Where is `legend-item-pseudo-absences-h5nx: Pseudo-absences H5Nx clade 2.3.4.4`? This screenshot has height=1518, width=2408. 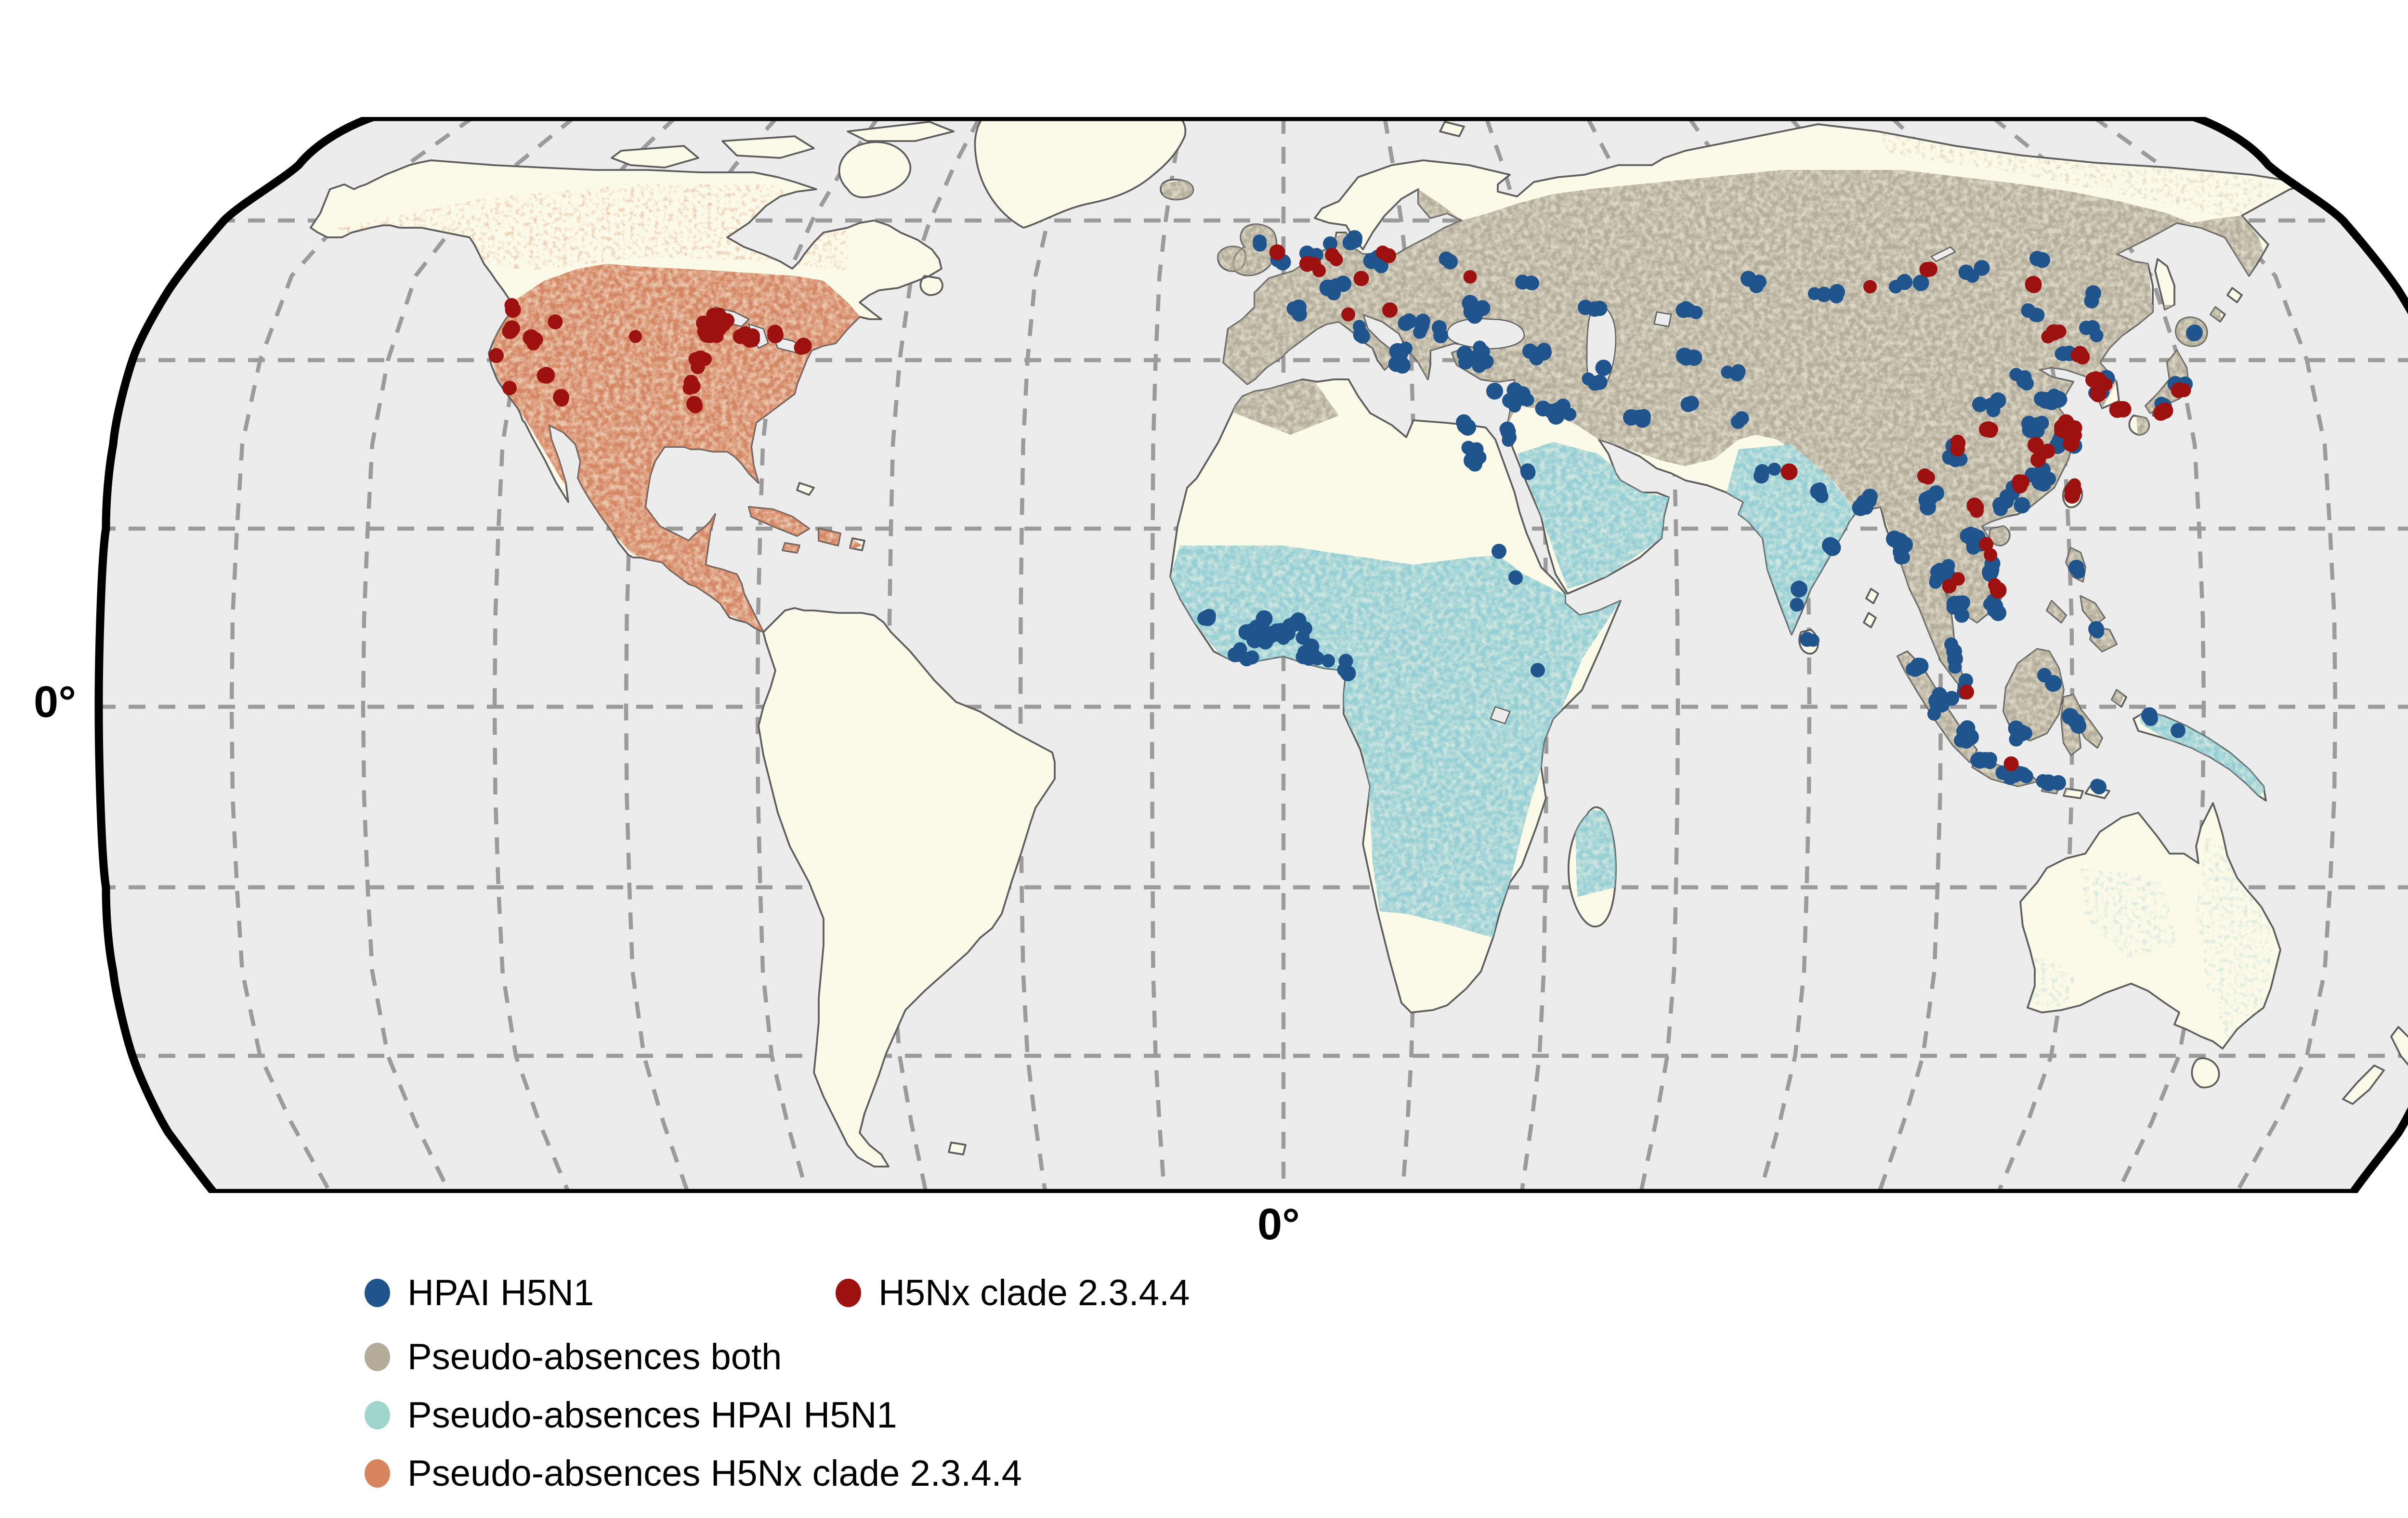 legend-item-pseudo-absences-h5nx: Pseudo-absences H5Nx clade 2.3.4.4 is located at coordinates (693, 1473).